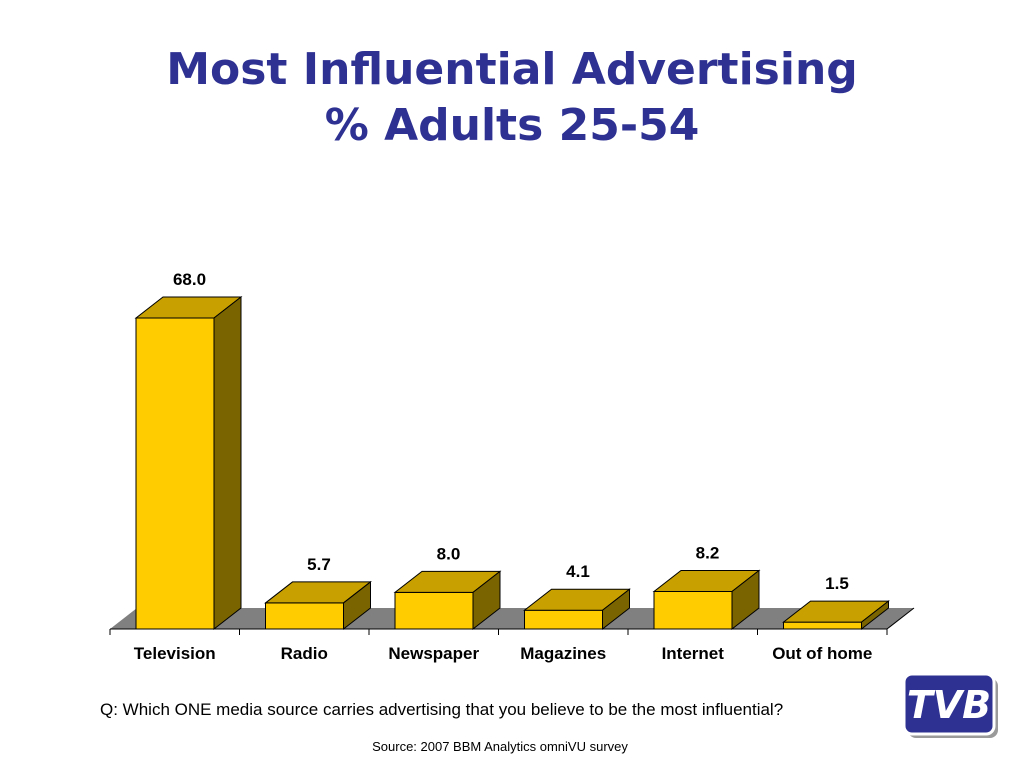 Image resolution: width=1024 pixels, height=768 pixels. Describe the element at coordinates (304, 653) in the screenshot. I see `x-tick-label: Radio` at that location.